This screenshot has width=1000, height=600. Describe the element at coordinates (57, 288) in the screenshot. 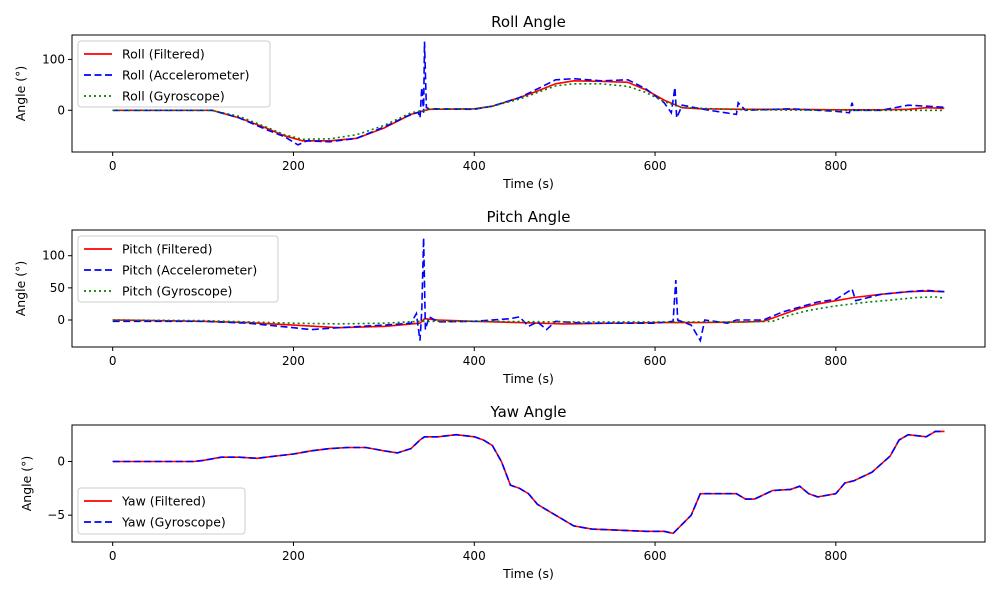

I see `y-tick-label: 50` at that location.